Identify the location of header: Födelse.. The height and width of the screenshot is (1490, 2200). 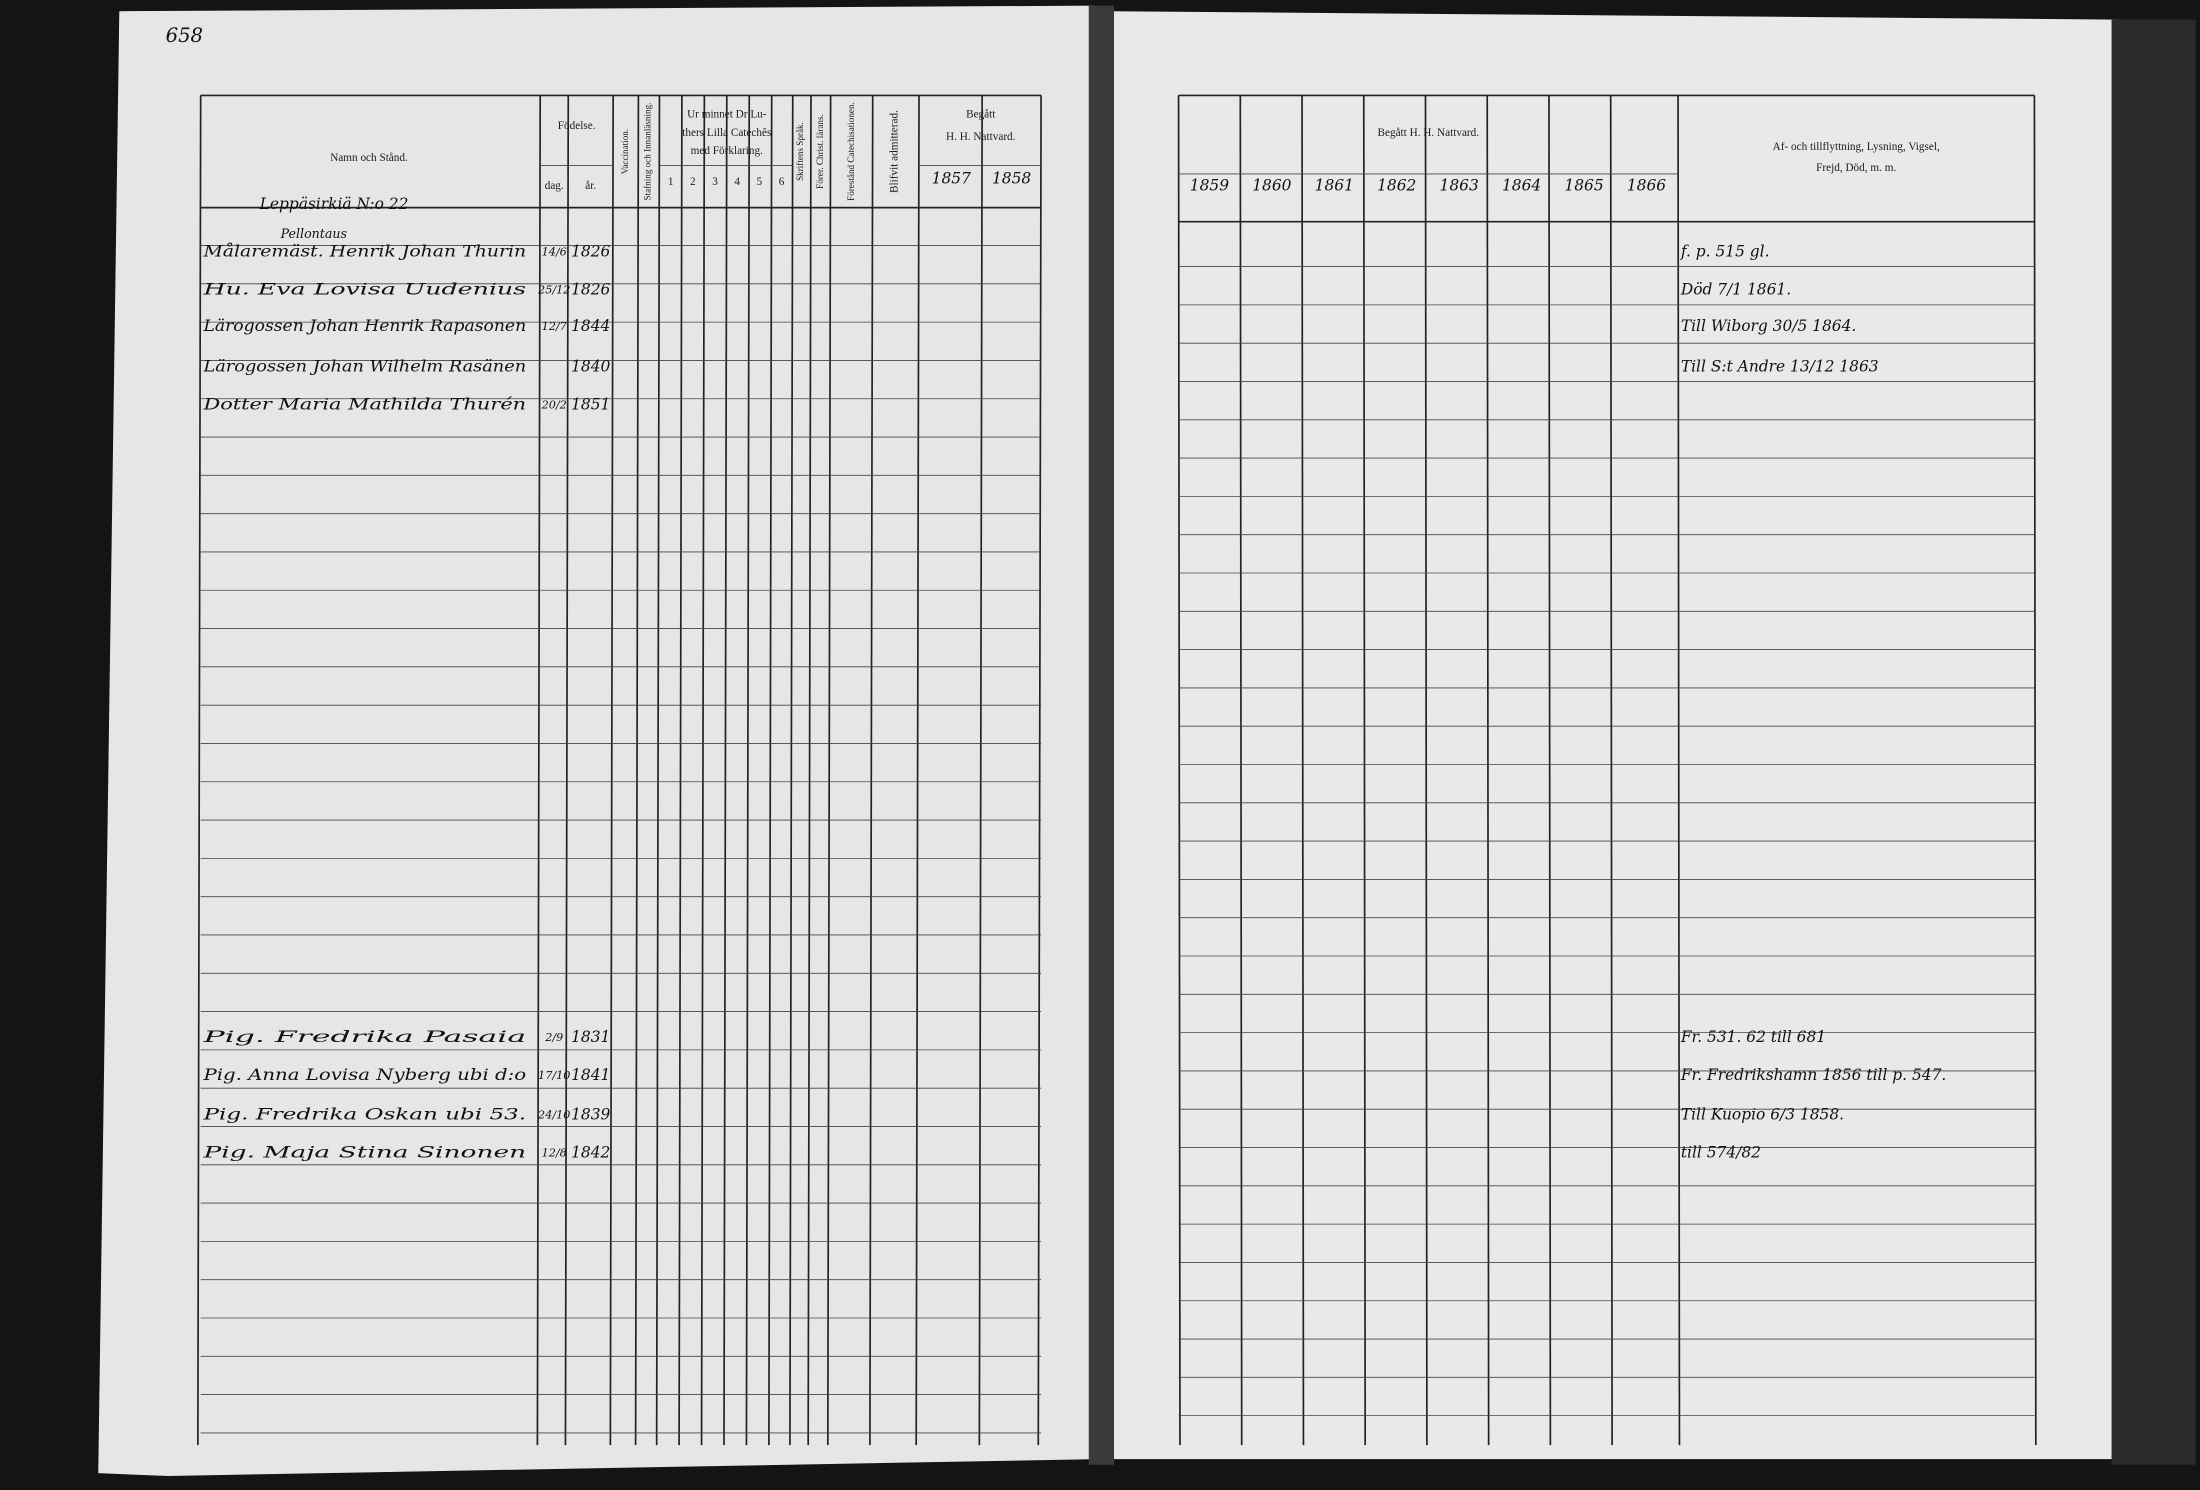
(577, 126).